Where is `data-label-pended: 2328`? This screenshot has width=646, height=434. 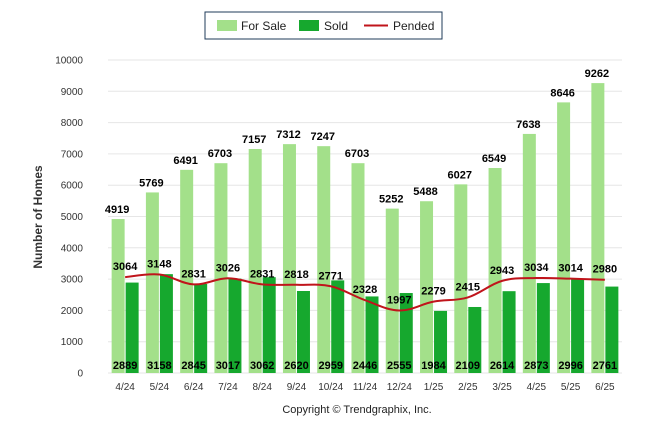 data-label-pended: 2328 is located at coordinates (365, 290).